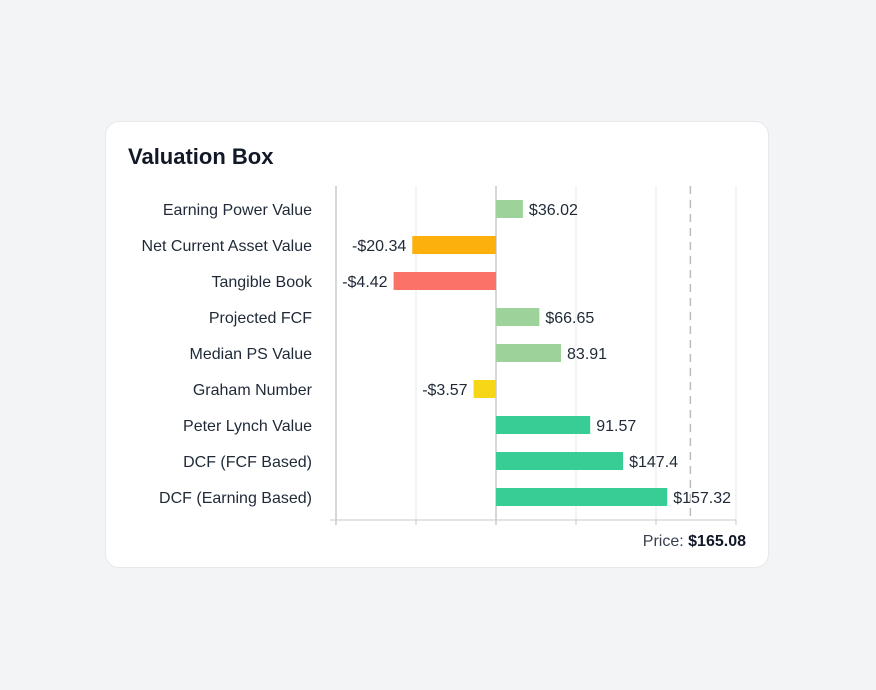 This screenshot has width=876, height=690. What do you see at coordinates (553, 210) in the screenshot?
I see `value-label: $36.02` at bounding box center [553, 210].